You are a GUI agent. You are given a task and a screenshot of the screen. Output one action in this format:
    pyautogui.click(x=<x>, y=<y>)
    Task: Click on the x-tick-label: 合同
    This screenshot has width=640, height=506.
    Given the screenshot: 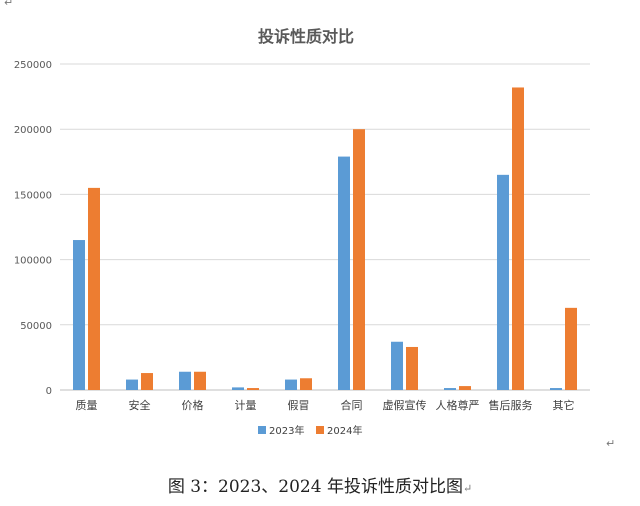 What is the action you would take?
    pyautogui.click(x=352, y=405)
    